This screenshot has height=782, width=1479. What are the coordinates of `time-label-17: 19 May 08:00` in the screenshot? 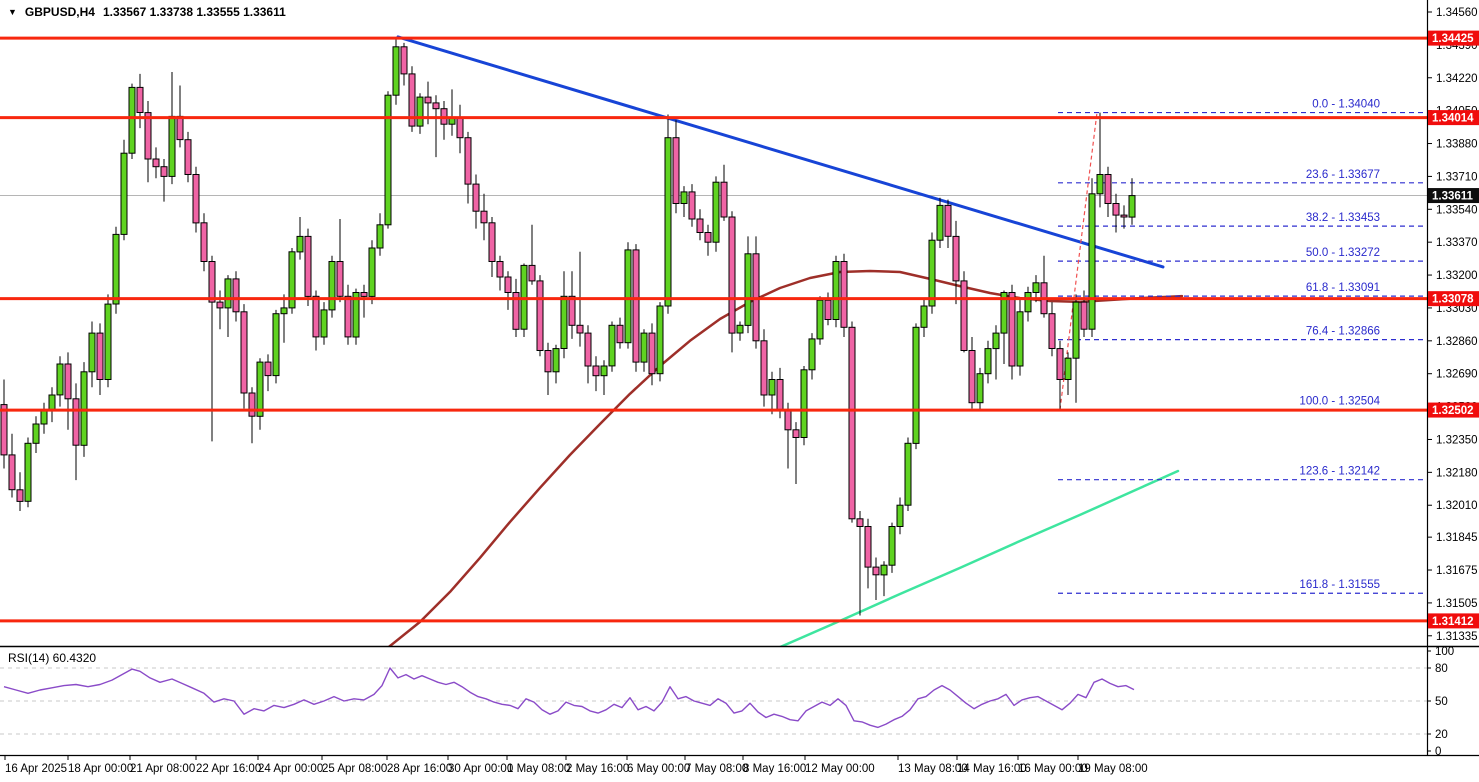 It's located at (1113, 769).